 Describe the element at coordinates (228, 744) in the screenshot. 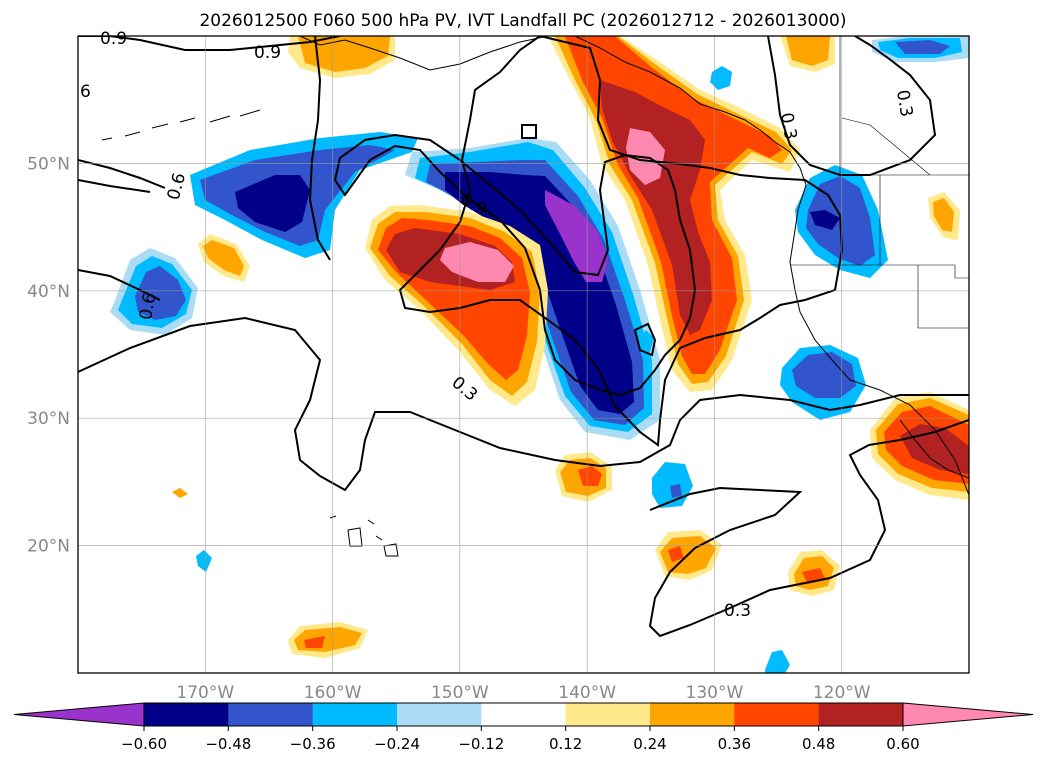

I see `colorbar-tick-label: −0.48` at that location.